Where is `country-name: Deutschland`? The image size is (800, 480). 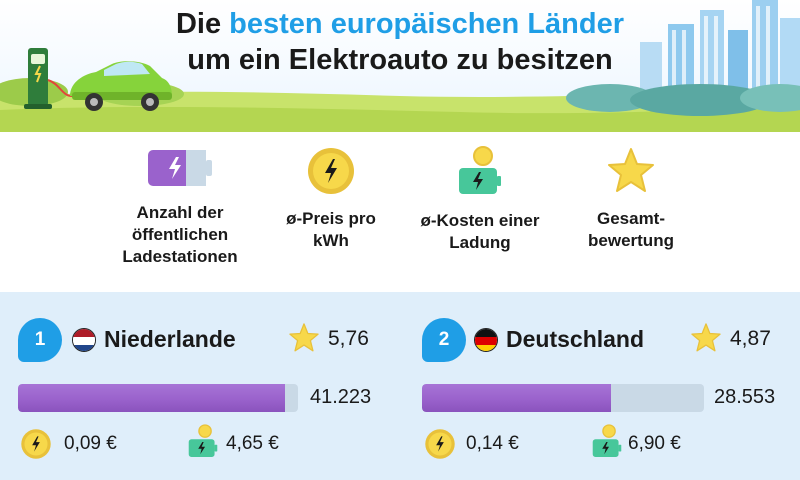 country-name: Deutschland is located at coordinates (575, 339).